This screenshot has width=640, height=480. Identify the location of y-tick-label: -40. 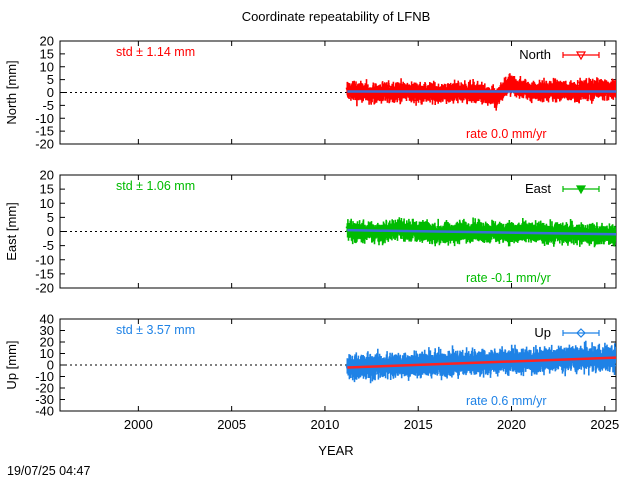
(44, 411).